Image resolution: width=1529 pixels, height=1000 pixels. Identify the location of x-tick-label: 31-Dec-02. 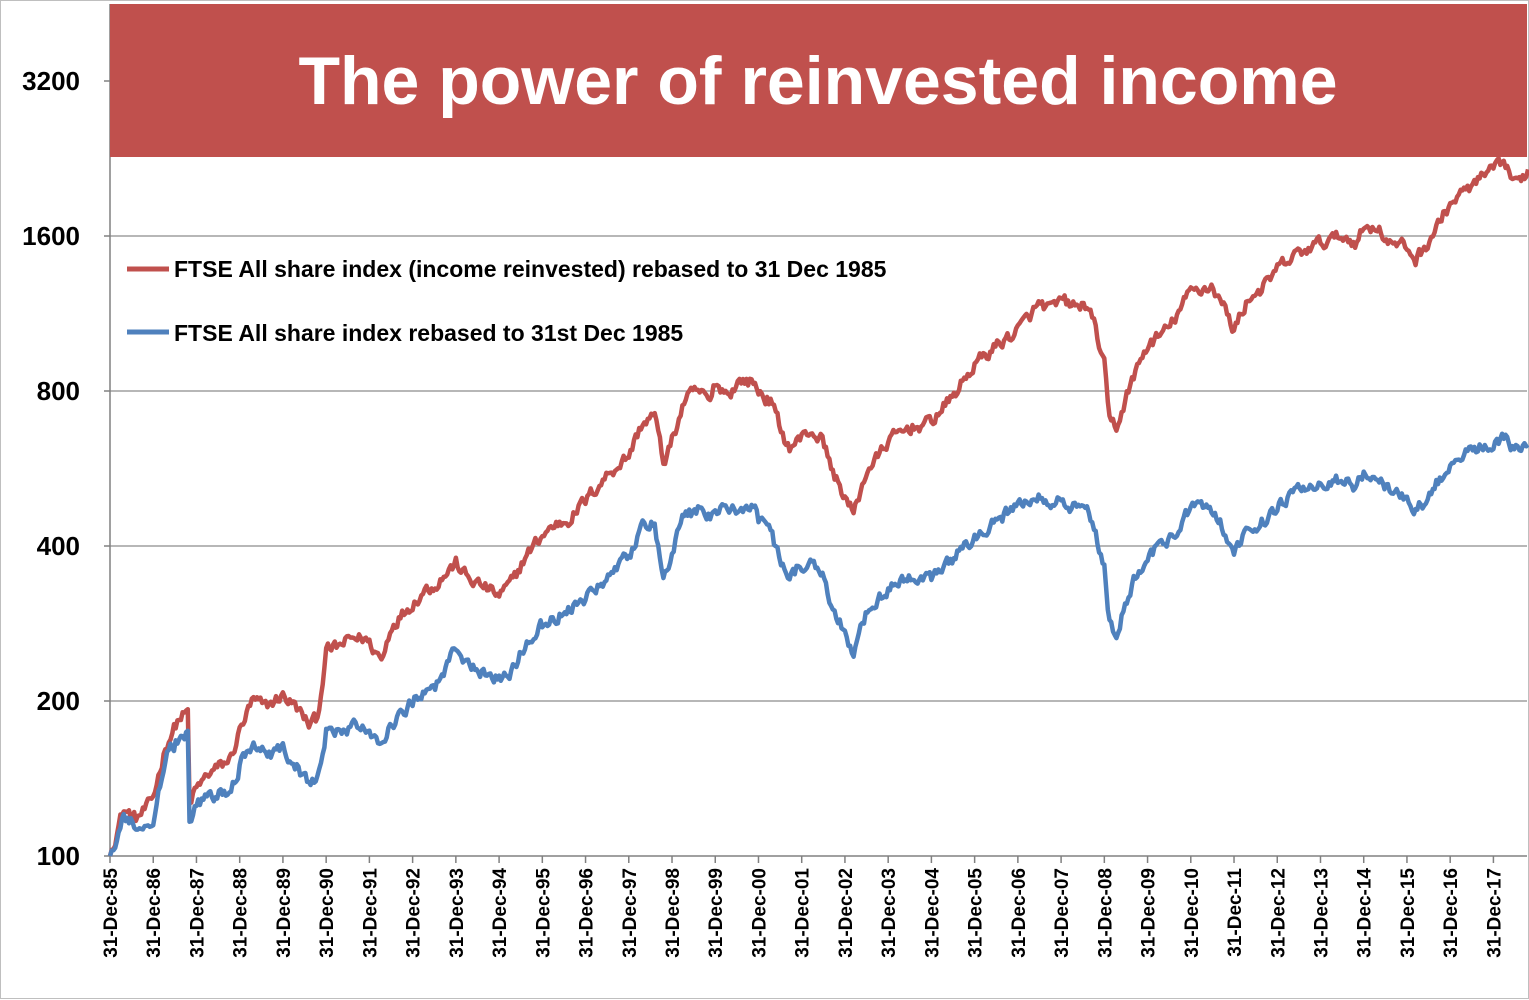
(846, 913).